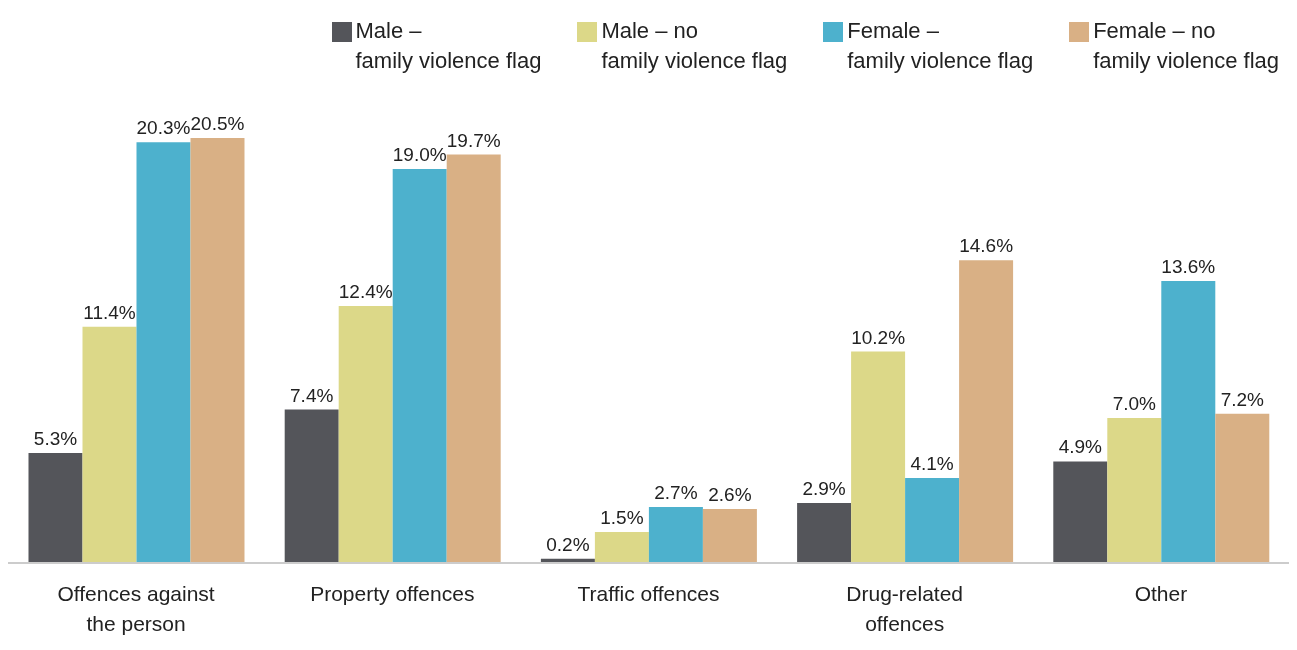 This screenshot has height=650, width=1297. I want to click on x-tick-label: Property offences, so click(392, 593).